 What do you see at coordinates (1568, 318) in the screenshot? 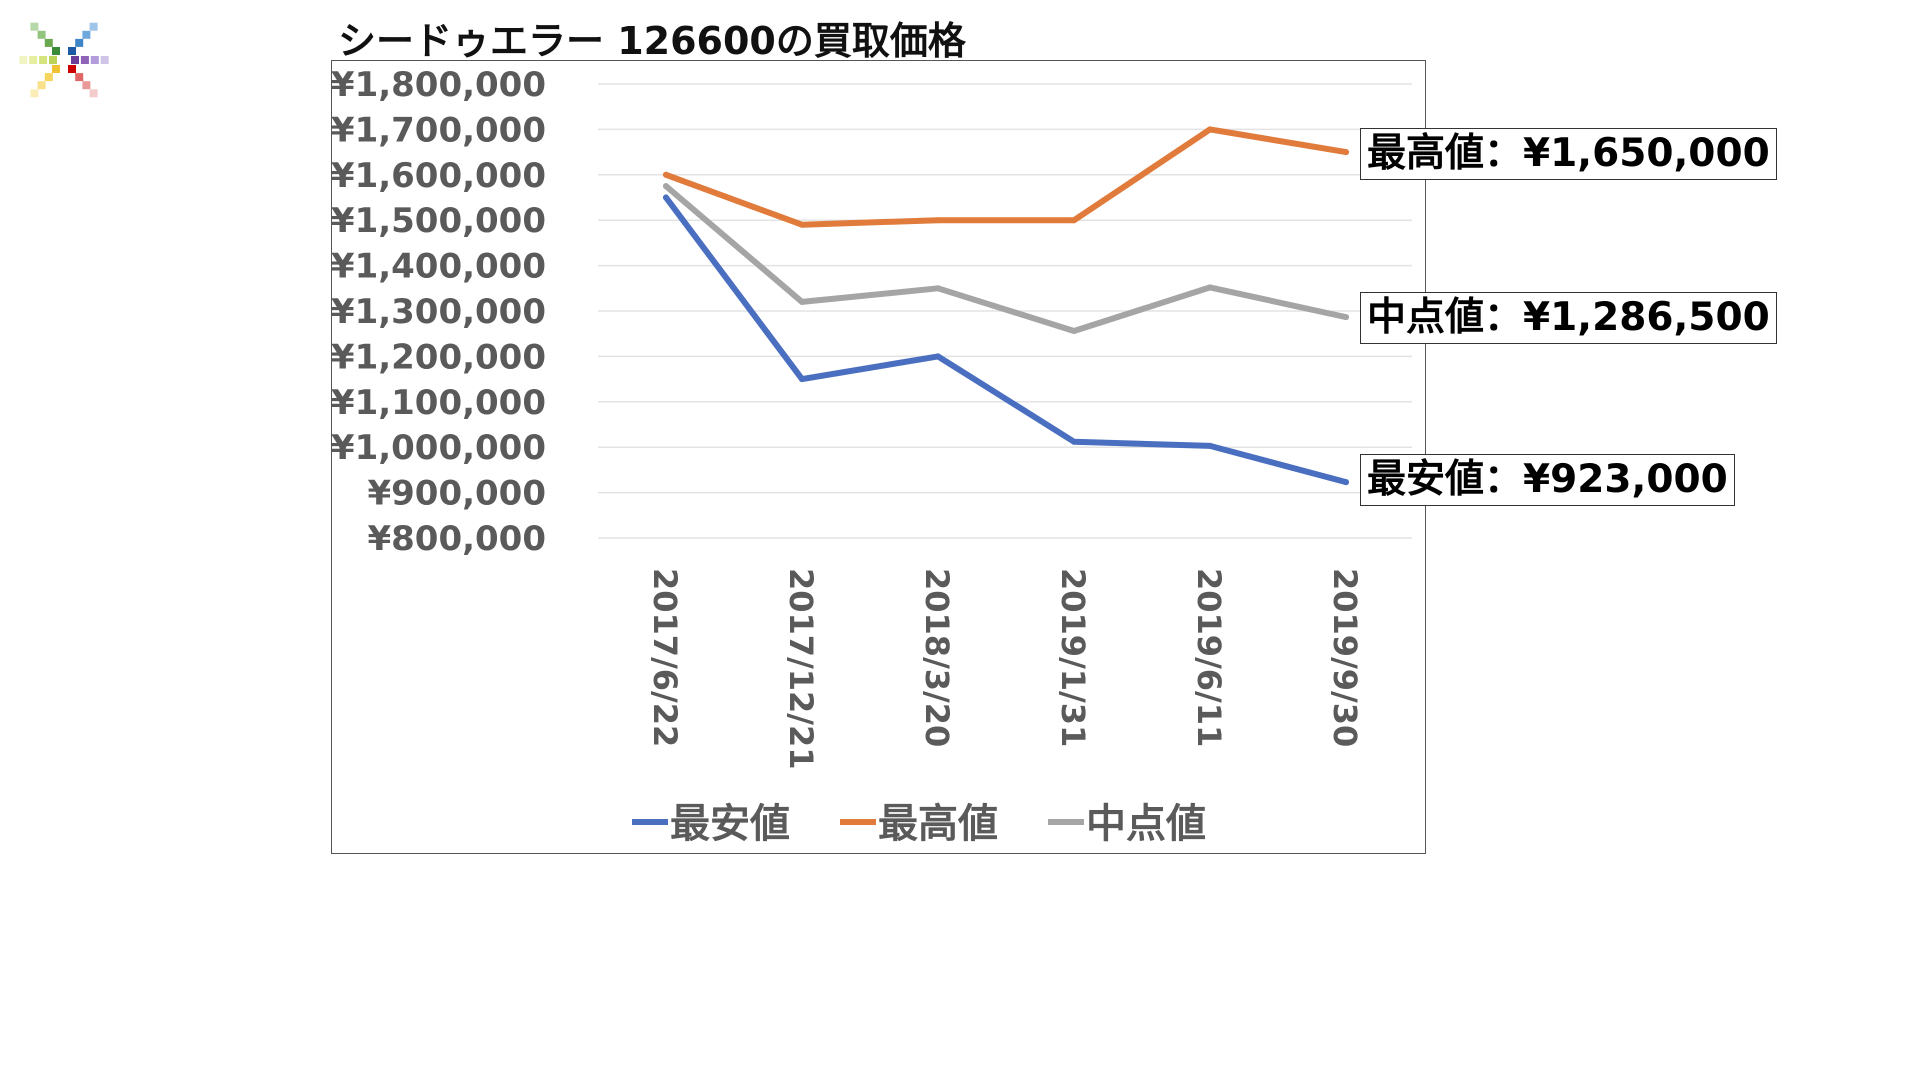
I see `annotation-mid-price: 中点値：¥1,286,500` at bounding box center [1568, 318].